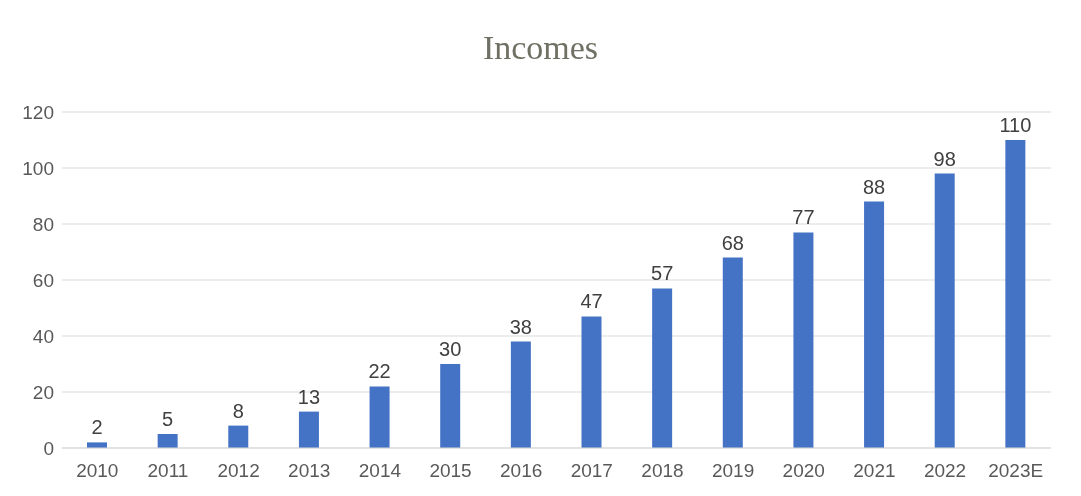  Describe the element at coordinates (874, 186) in the screenshot. I see `data-label: 88` at that location.